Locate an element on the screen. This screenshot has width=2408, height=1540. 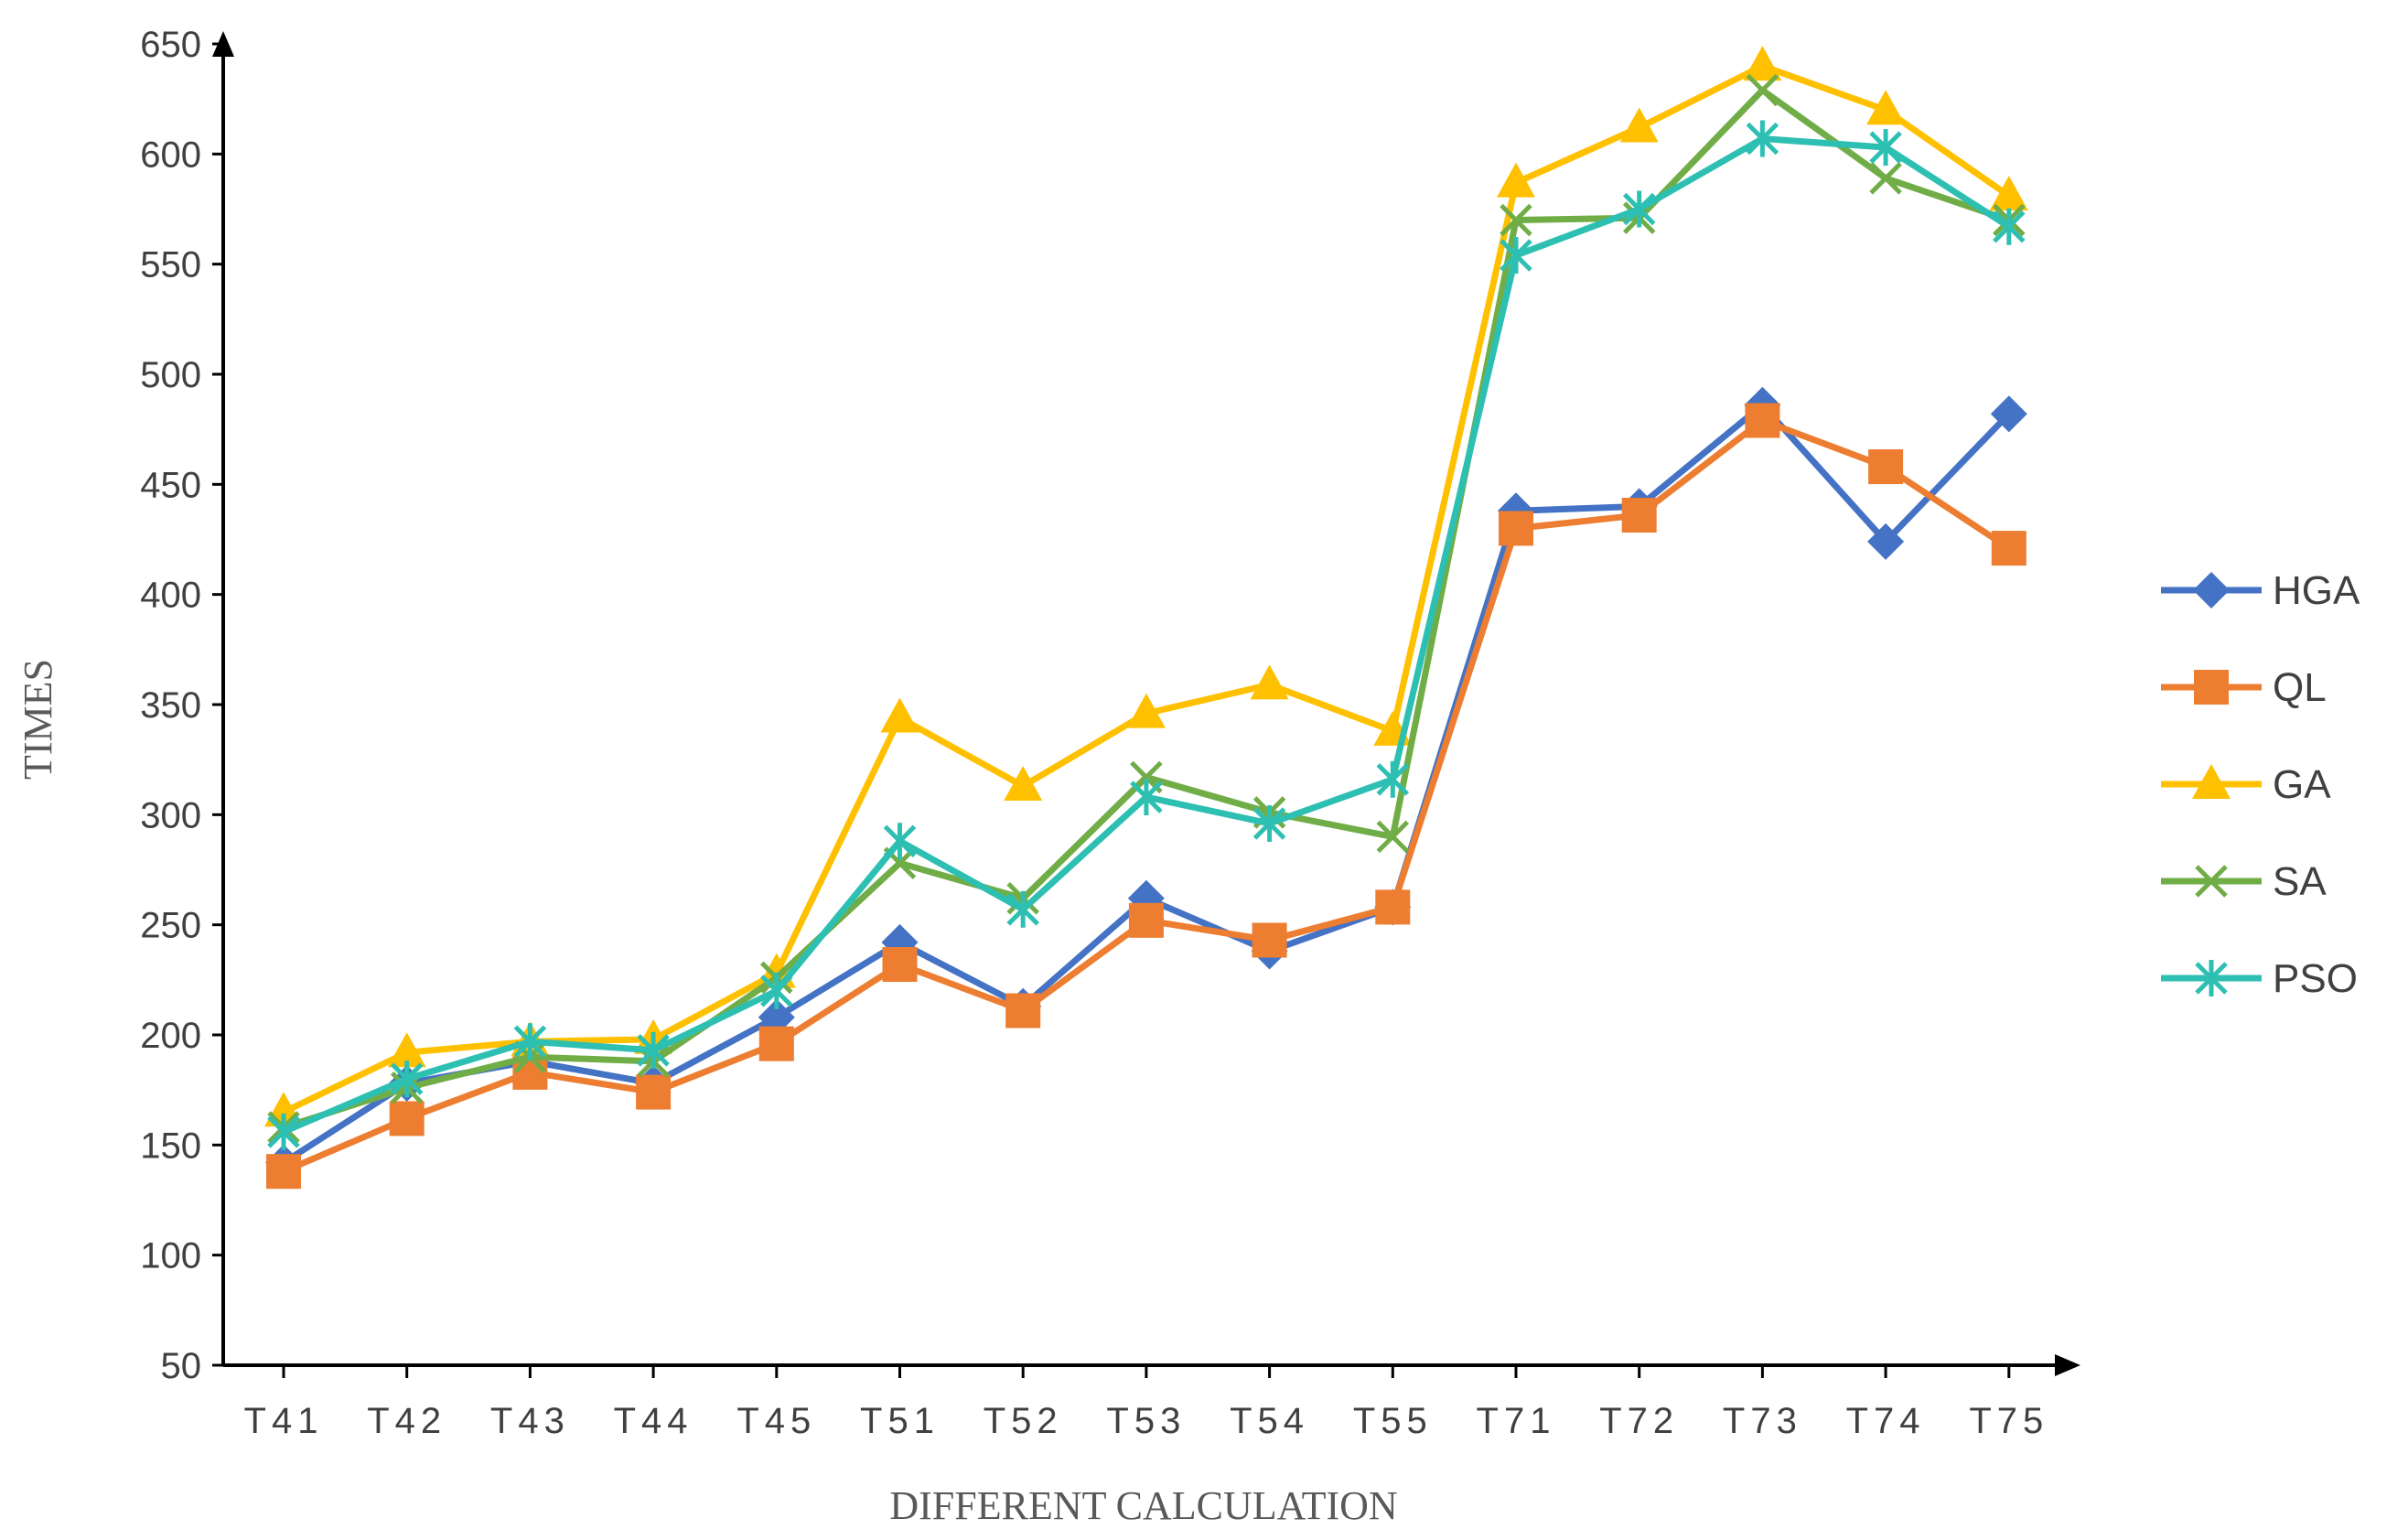
y-tick-label: 50 is located at coordinates (181, 1366).